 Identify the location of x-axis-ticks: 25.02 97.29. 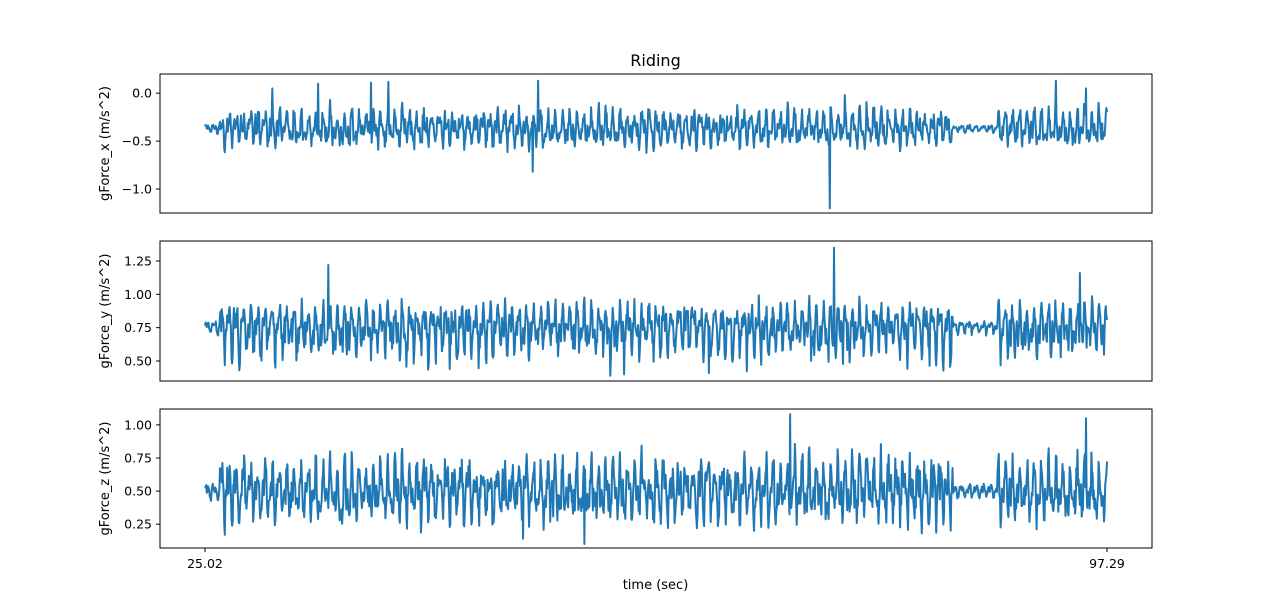
(656, 559).